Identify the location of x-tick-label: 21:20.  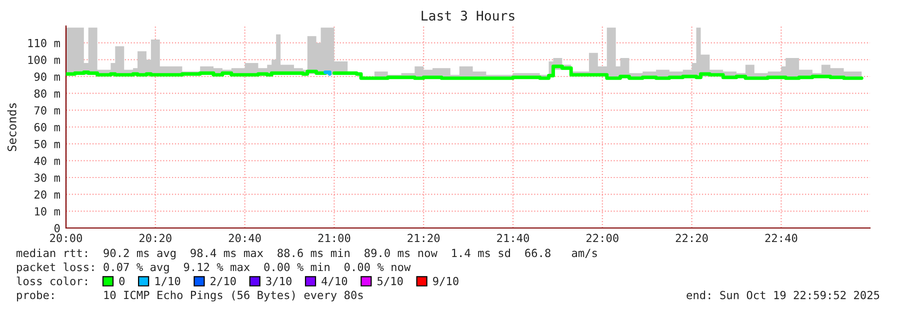
(424, 238).